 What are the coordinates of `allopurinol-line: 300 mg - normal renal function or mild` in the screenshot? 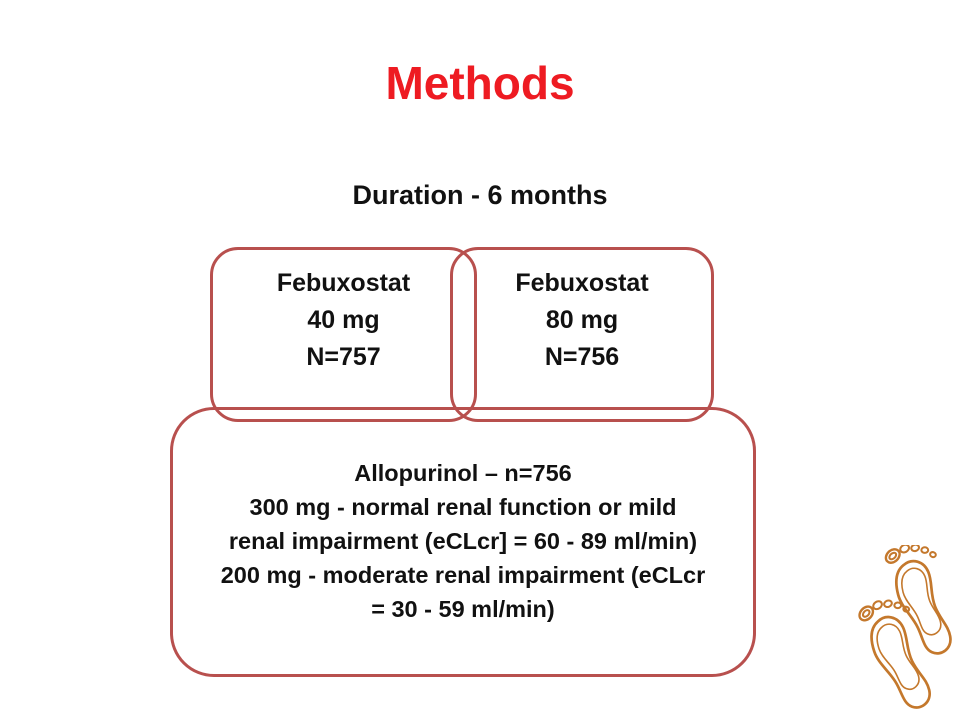 It's located at (463, 507).